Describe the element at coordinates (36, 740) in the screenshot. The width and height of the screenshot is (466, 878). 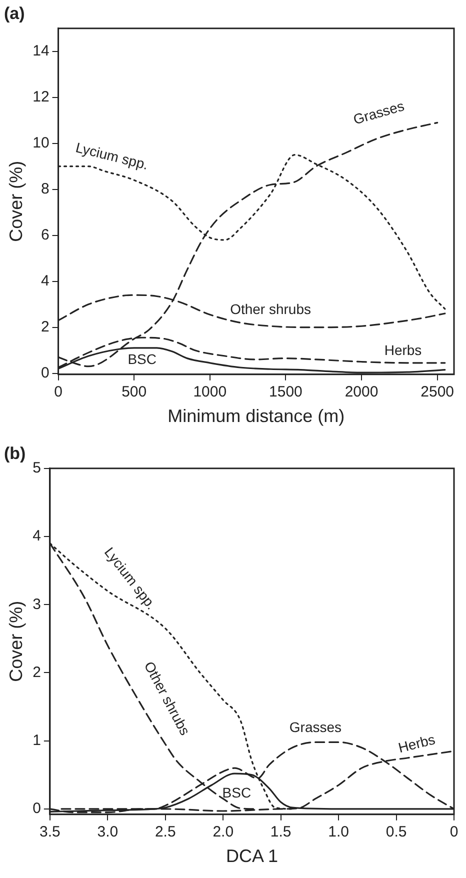
I see `y-tick-label: 1` at that location.